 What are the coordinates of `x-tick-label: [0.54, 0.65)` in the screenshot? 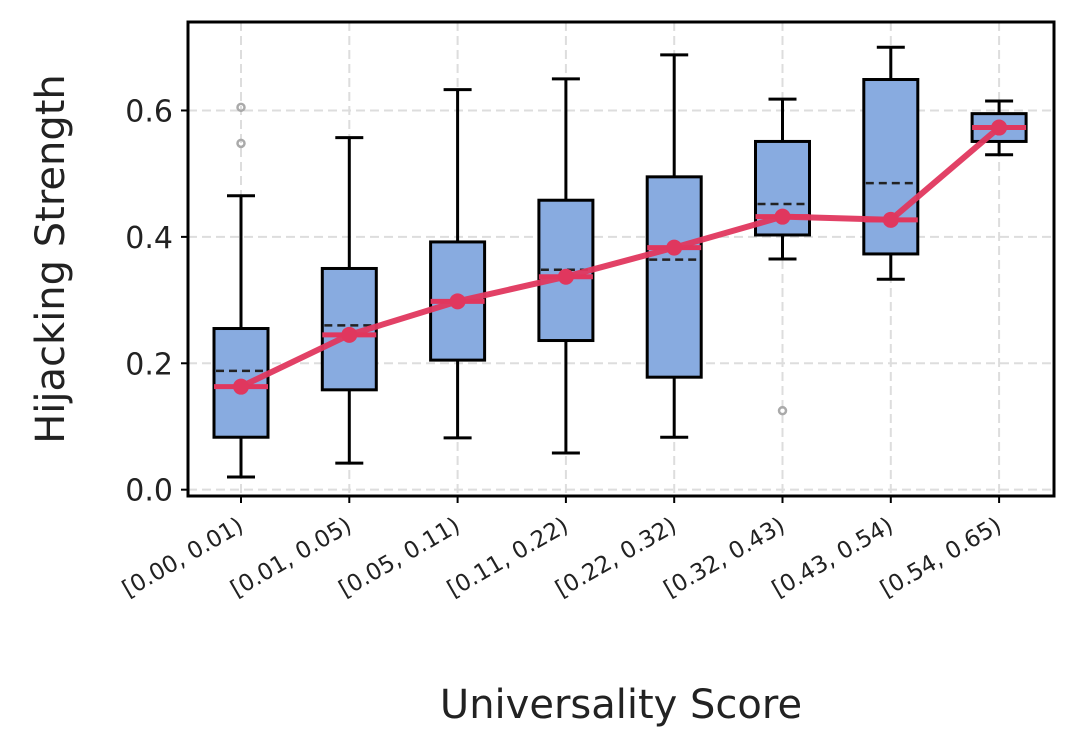 It's located at (941, 558).